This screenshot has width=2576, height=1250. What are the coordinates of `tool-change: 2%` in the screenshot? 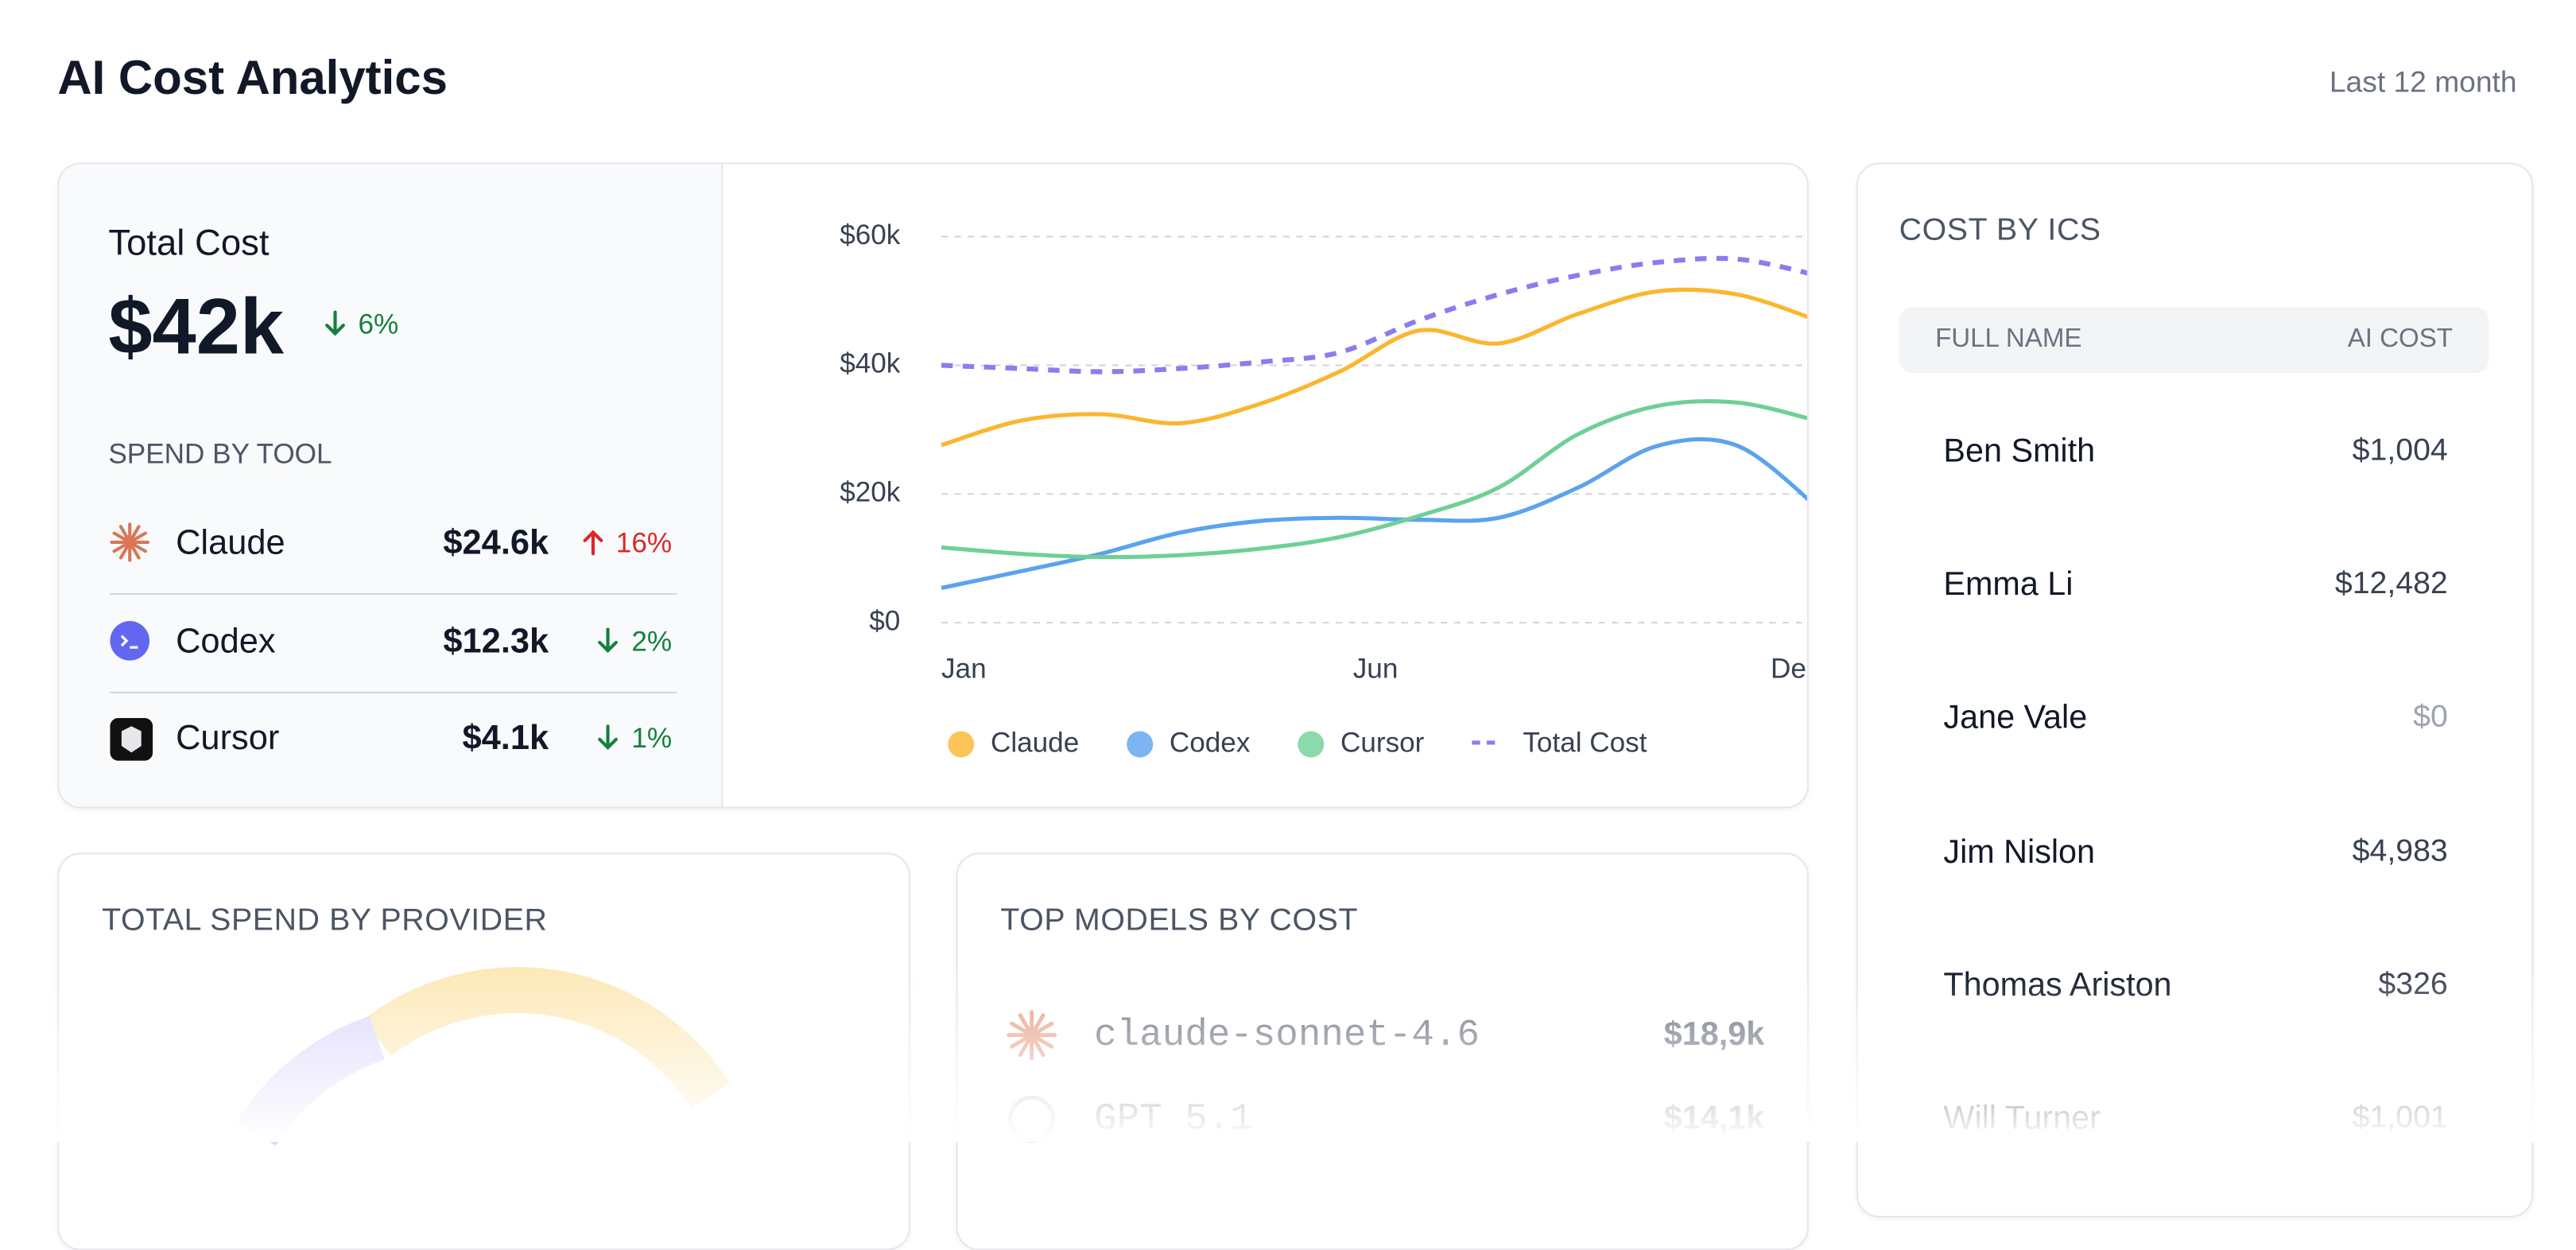 It's located at (634, 641).